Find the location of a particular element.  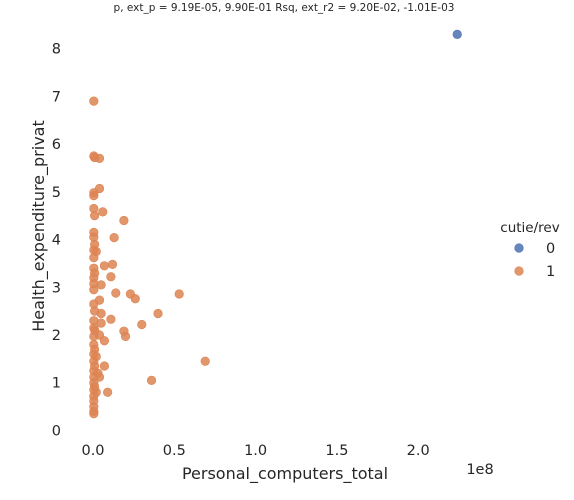

legend-title: cutie/rev is located at coordinates (529, 228).